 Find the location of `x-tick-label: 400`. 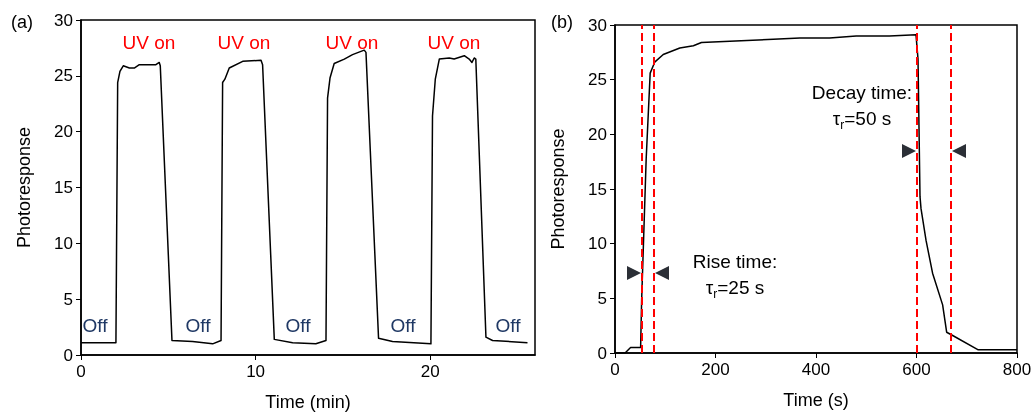

x-tick-label: 400 is located at coordinates (816, 369).